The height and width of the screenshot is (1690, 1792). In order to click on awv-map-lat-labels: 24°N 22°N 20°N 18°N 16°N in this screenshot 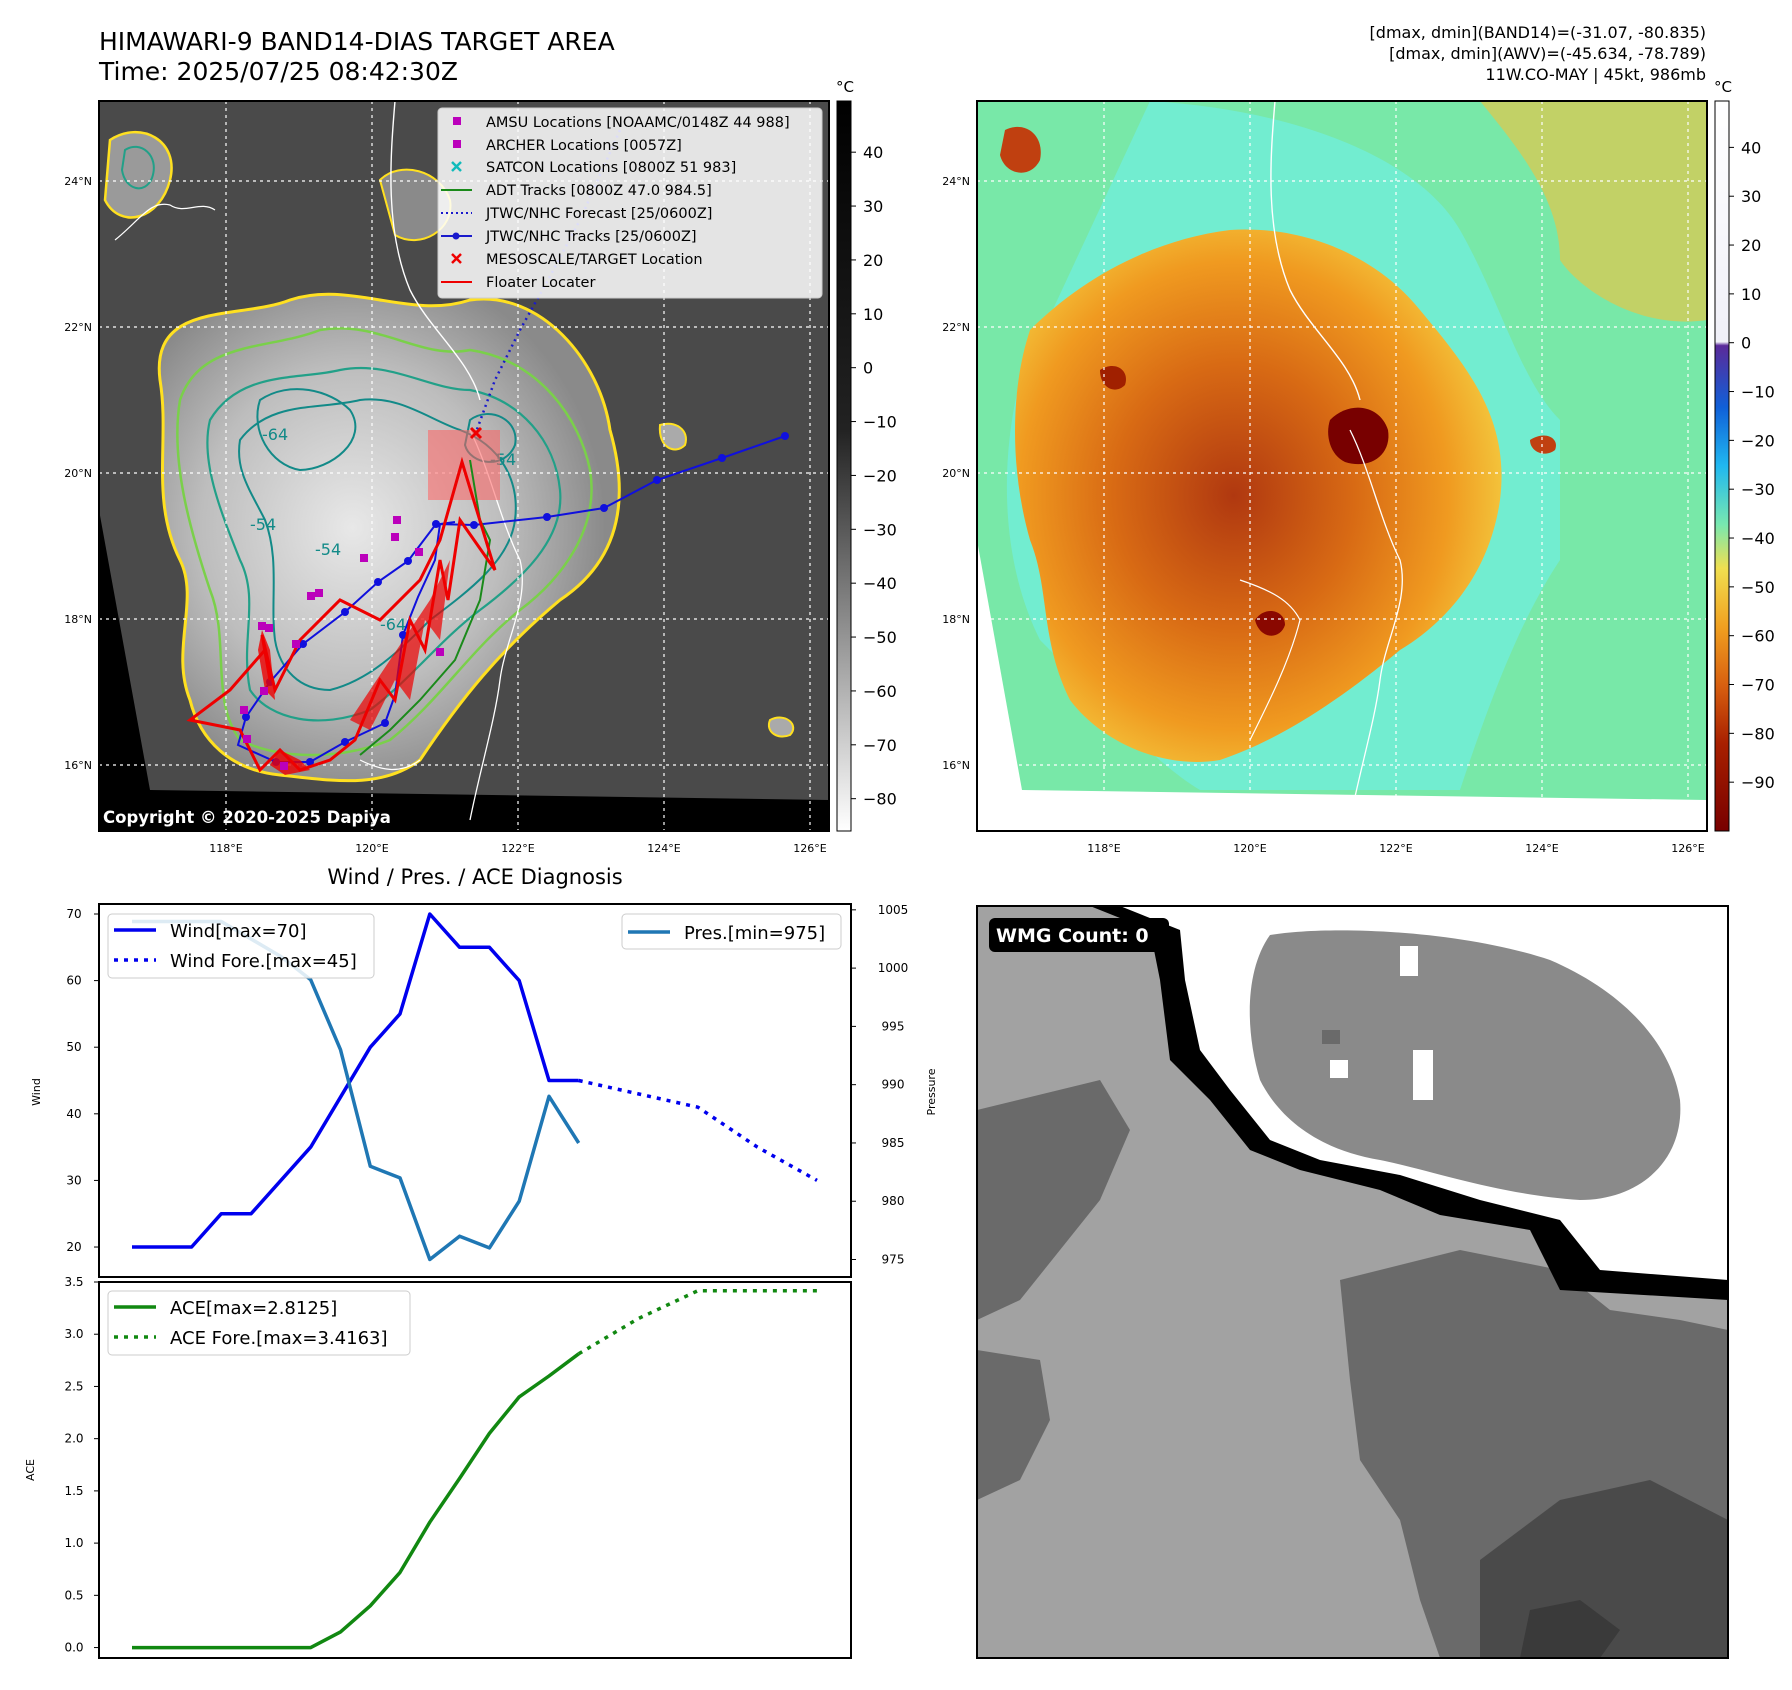, I will do `click(956, 473)`.